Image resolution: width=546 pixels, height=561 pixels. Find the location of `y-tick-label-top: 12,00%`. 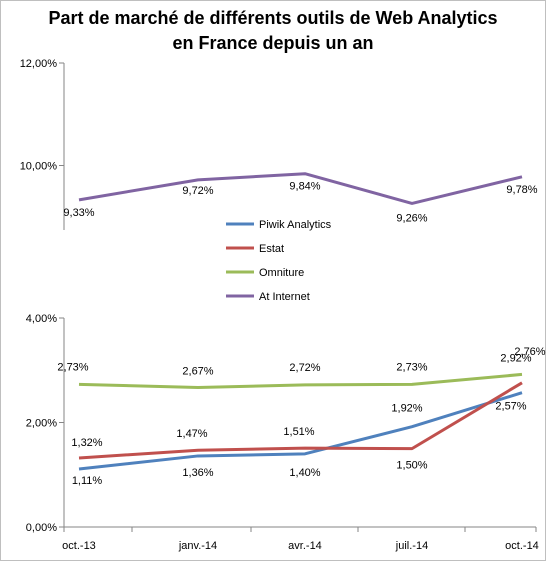

y-tick-label-top: 12,00% is located at coordinates (39, 64).